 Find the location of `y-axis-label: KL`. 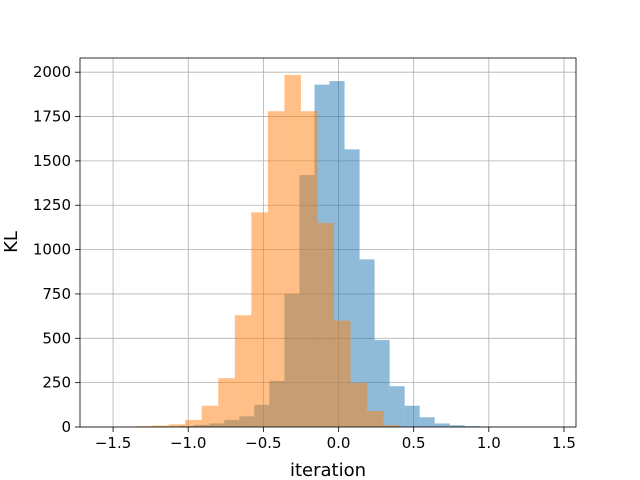

y-axis-label: KL is located at coordinates (11, 242).